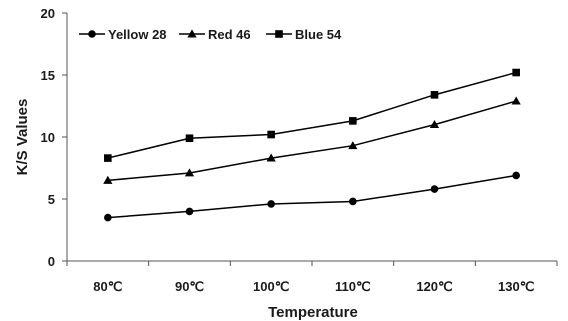 This screenshot has width=568, height=321. I want to click on x-tick-label: 130℃, so click(516, 286).